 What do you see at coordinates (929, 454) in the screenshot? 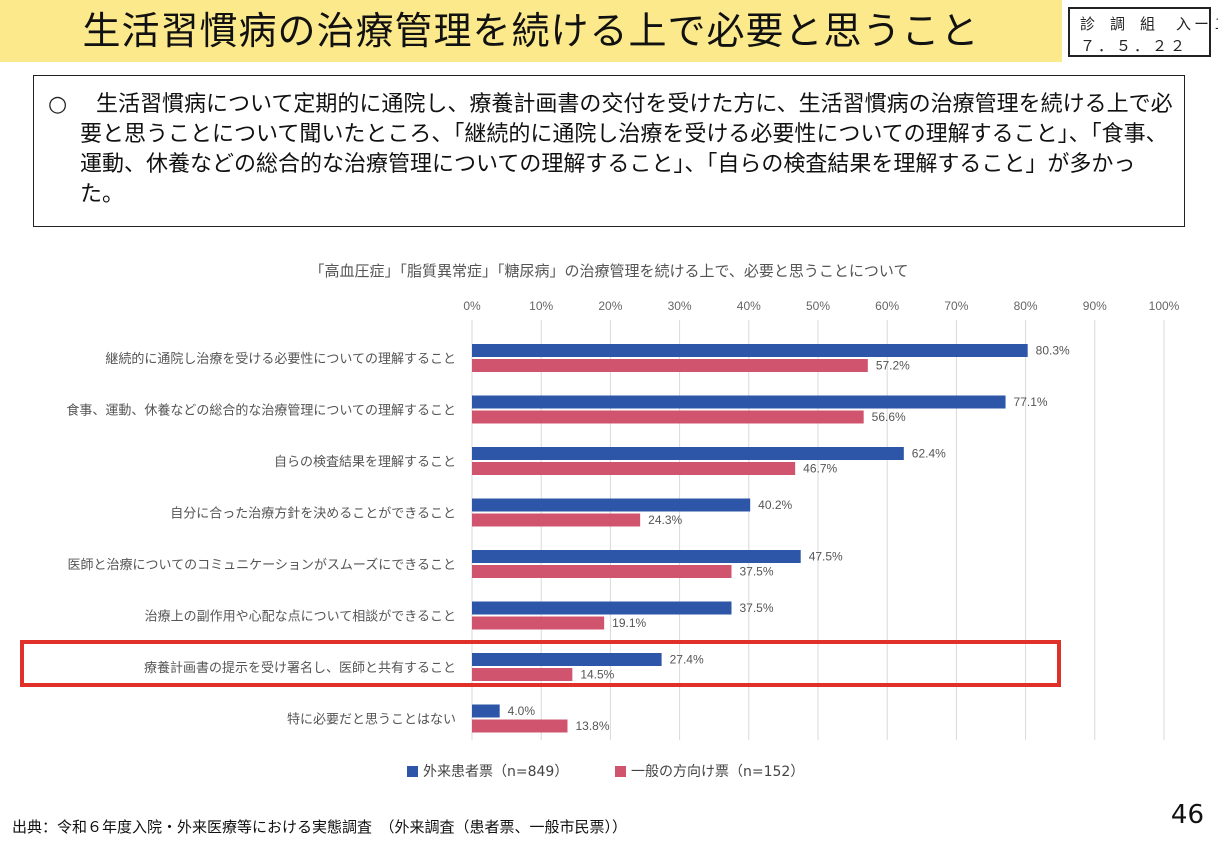
I see `data-label: 62.4%` at bounding box center [929, 454].